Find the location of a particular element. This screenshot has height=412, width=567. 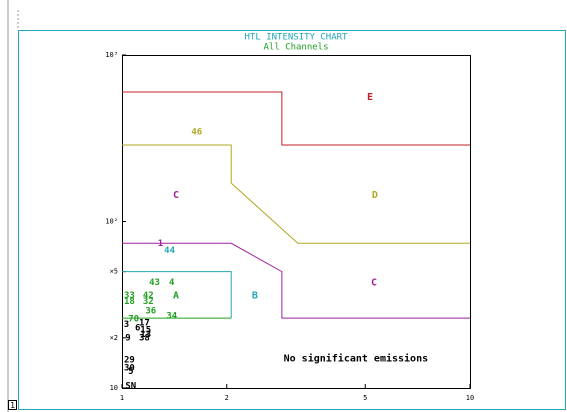

point-label: 38 is located at coordinates (144, 338).